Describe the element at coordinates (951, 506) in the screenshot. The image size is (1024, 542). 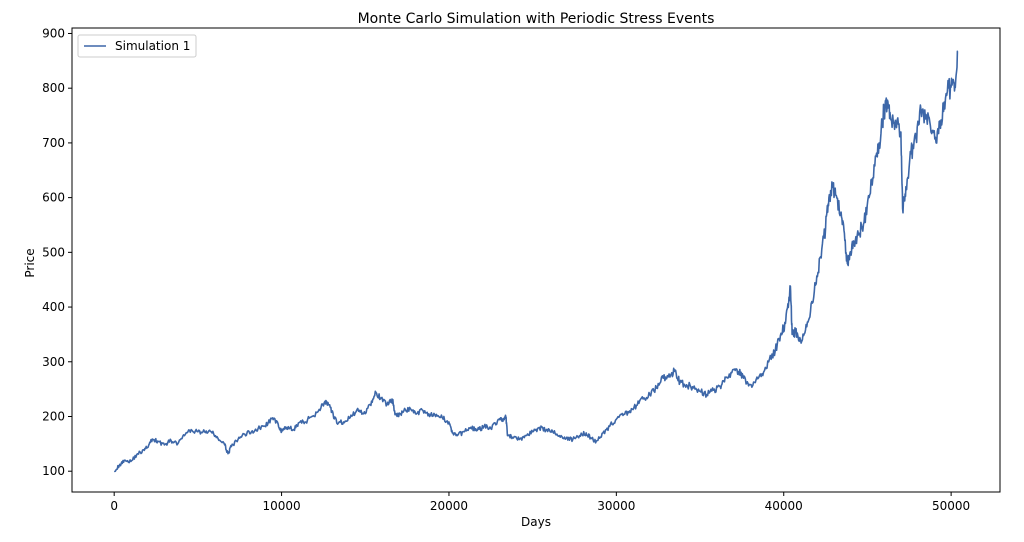
I see `x-tick-label: 50000` at that location.